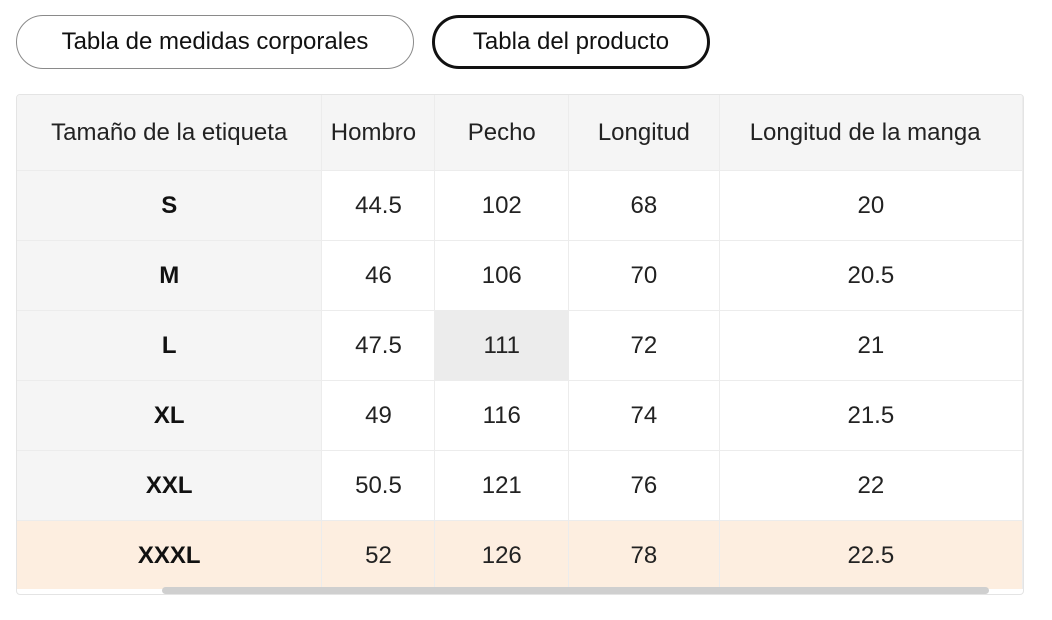 This screenshot has width=1052, height=620. I want to click on shoulder-cell: 46, so click(378, 275).